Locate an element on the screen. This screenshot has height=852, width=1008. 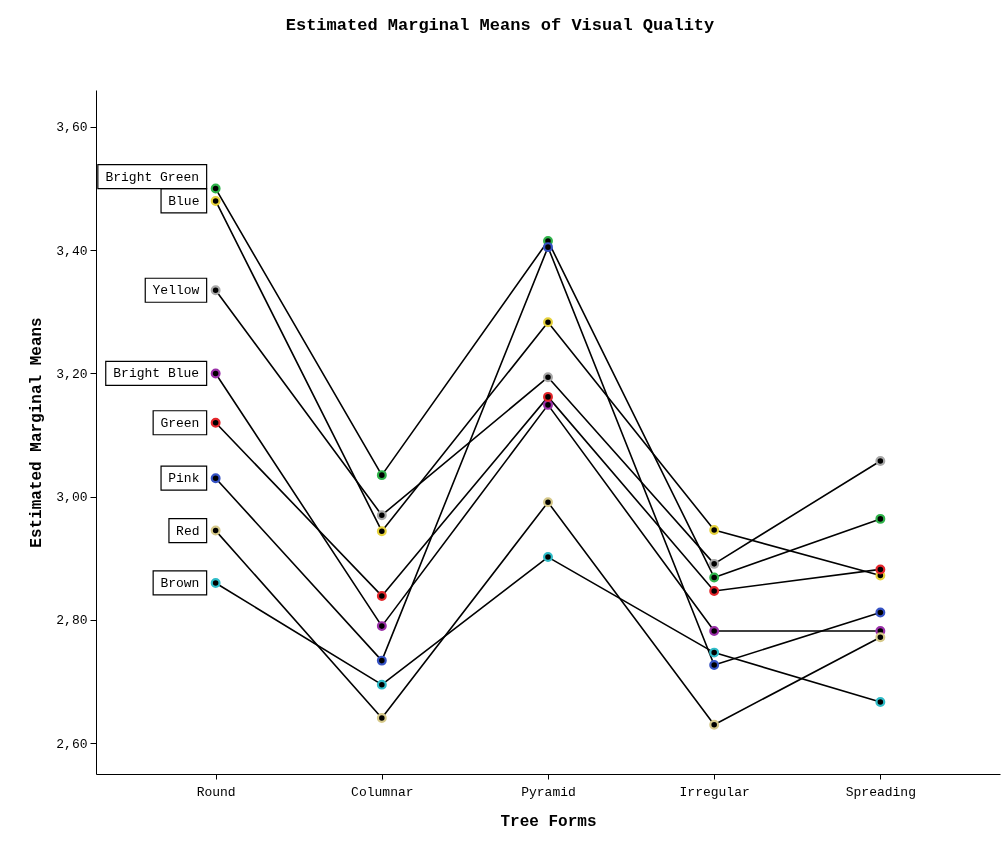
series-label: Bright Blue is located at coordinates (156, 374).